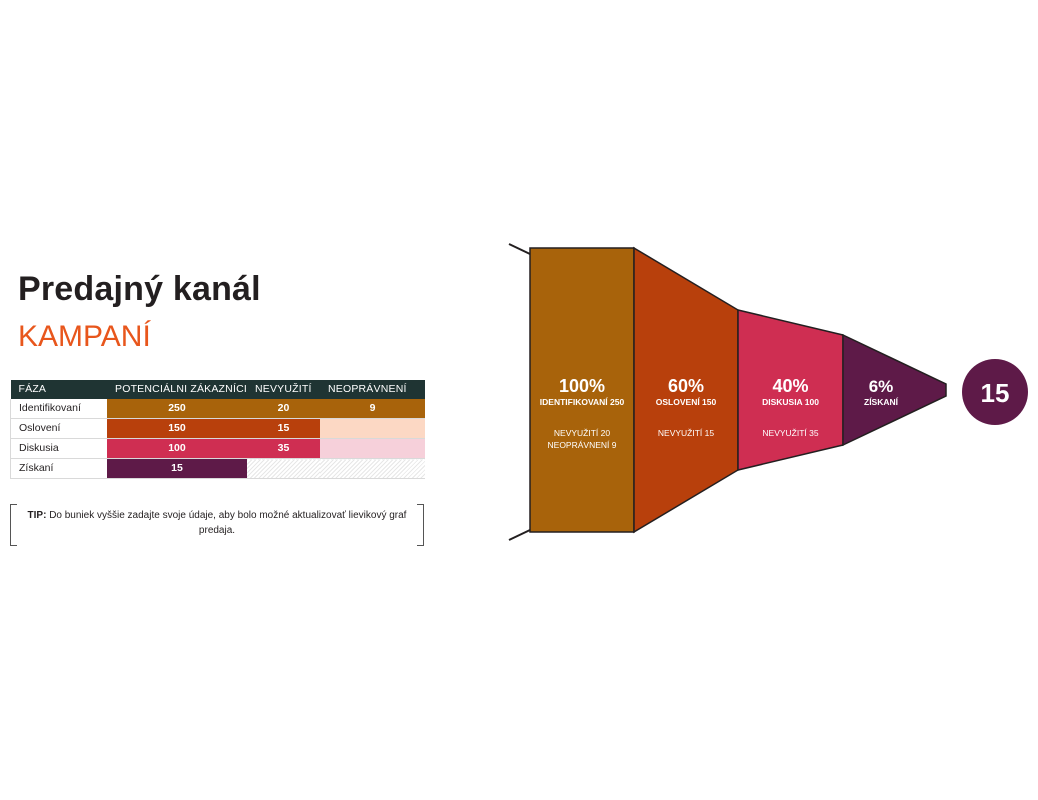 This screenshot has height=800, width=1038. Describe the element at coordinates (177, 409) in the screenshot. I see `potential-cell: 250` at that location.